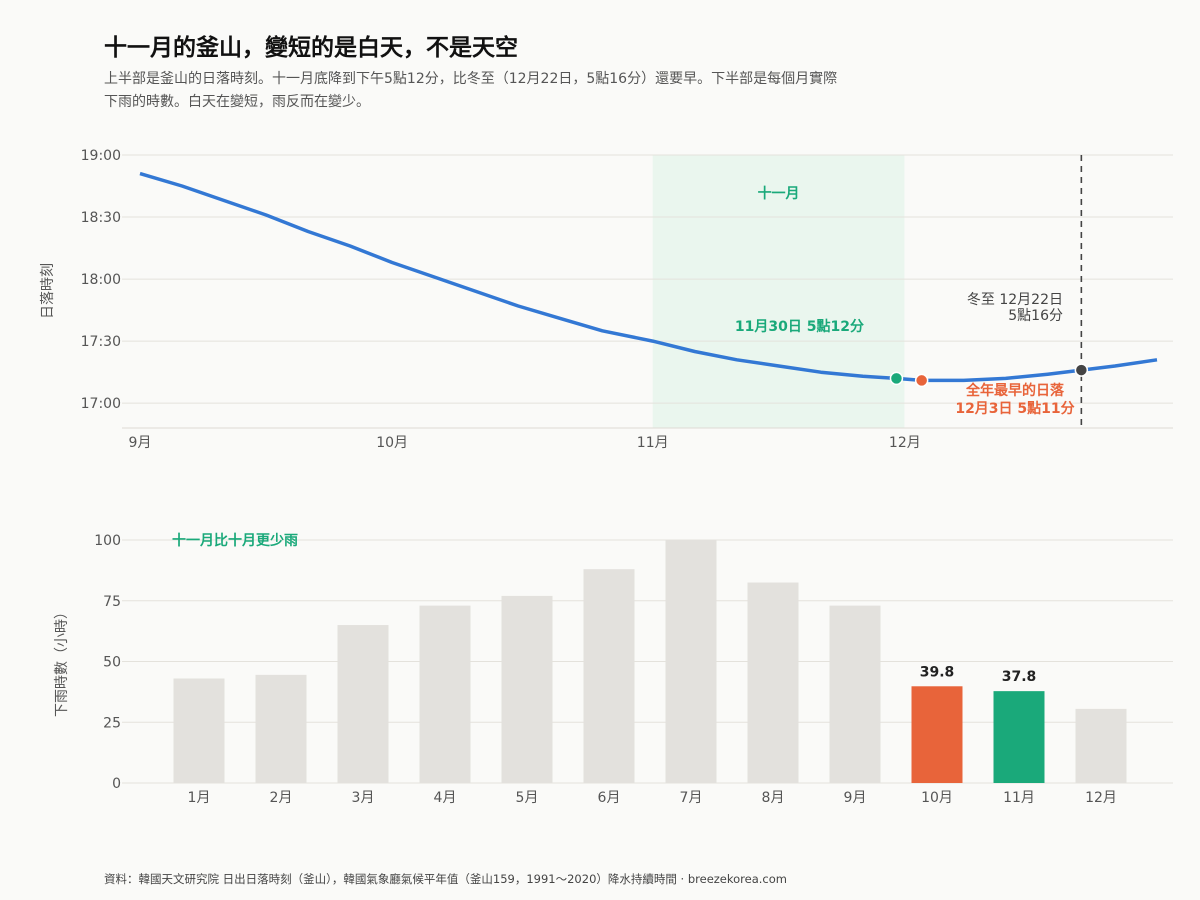  What do you see at coordinates (1101, 745) in the screenshot?
I see `bar-12月` at bounding box center [1101, 745].